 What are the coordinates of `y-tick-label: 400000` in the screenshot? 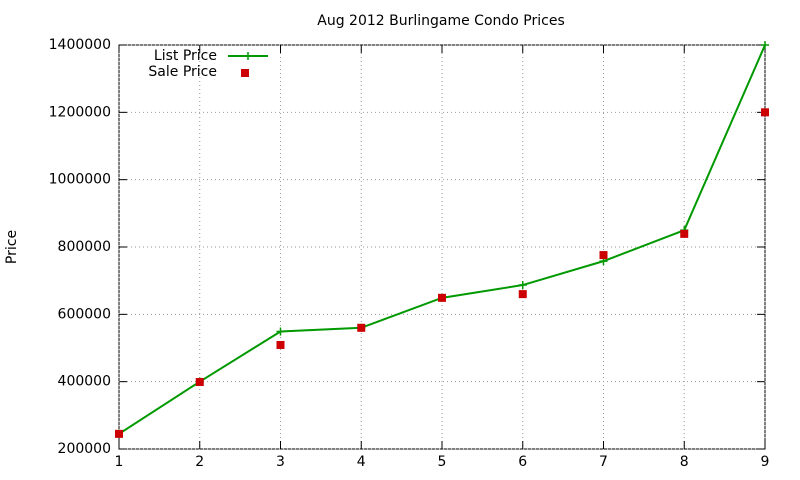 It's located at (84, 382).